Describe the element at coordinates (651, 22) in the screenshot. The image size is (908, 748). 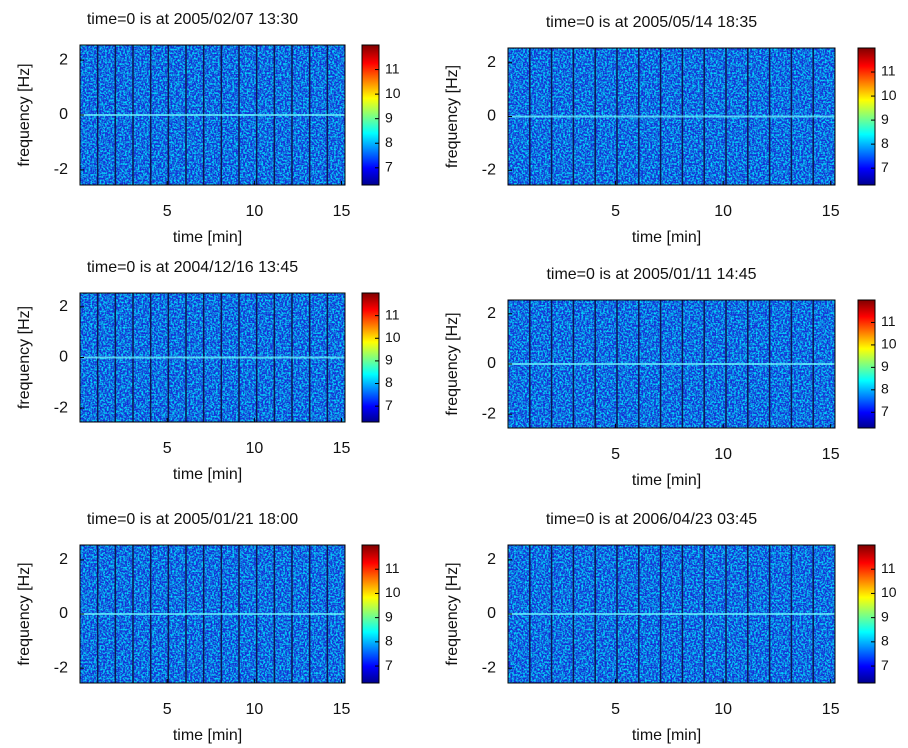
I see `panel-title: time=0 is at 2005/05/14 18:35` at that location.